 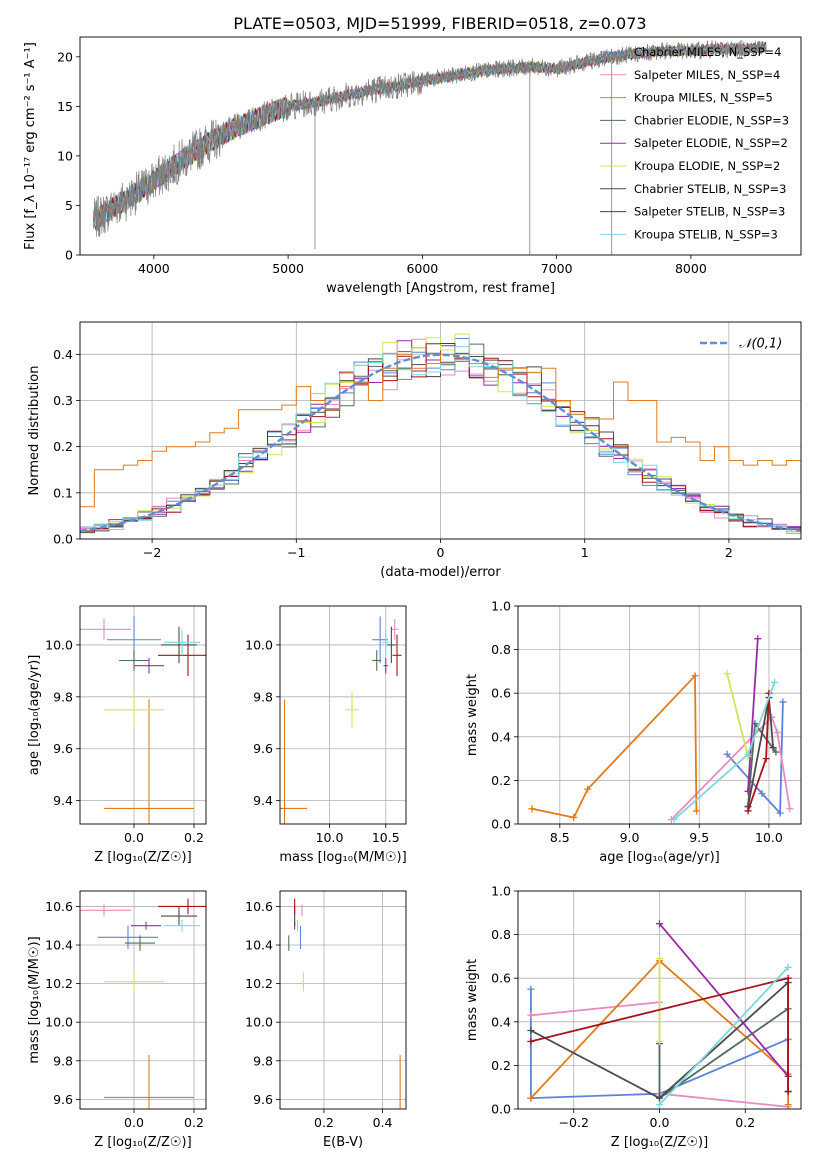 I want to click on y-tick-label: 15, so click(x=65, y=106).